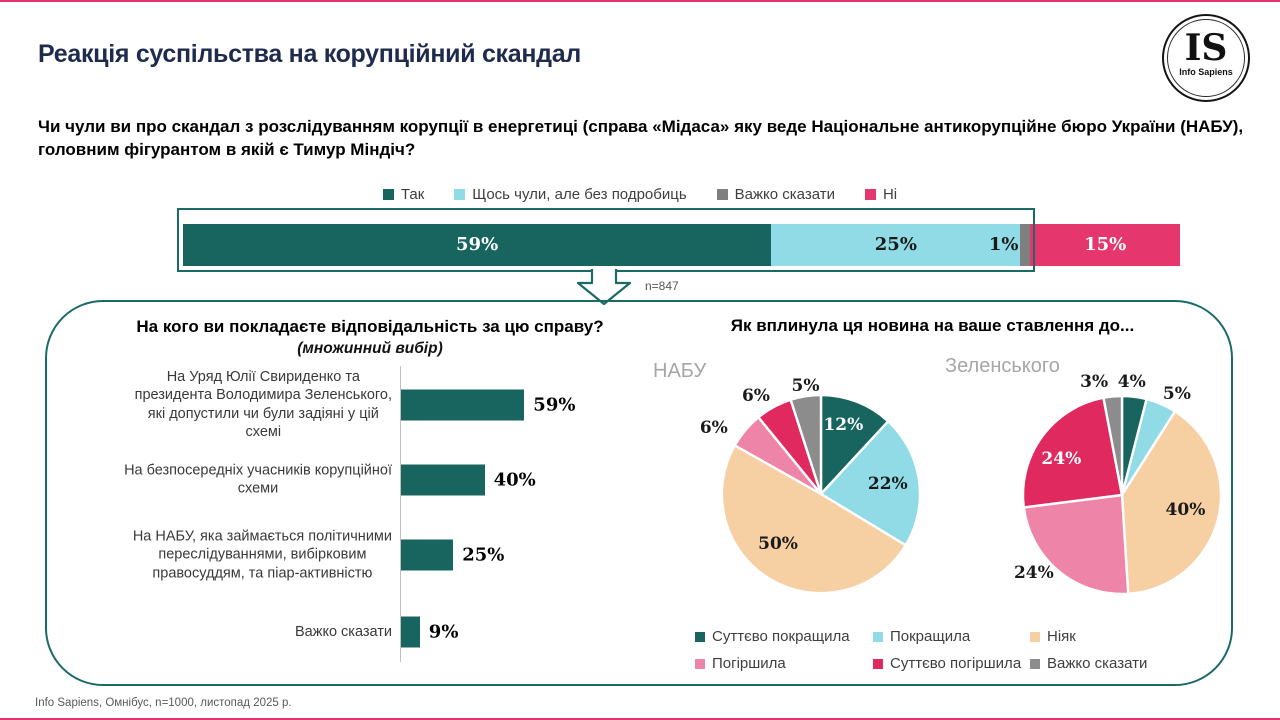 This screenshot has height=720, width=1280. I want to click on bar-segment-value: 25%, so click(895, 244).